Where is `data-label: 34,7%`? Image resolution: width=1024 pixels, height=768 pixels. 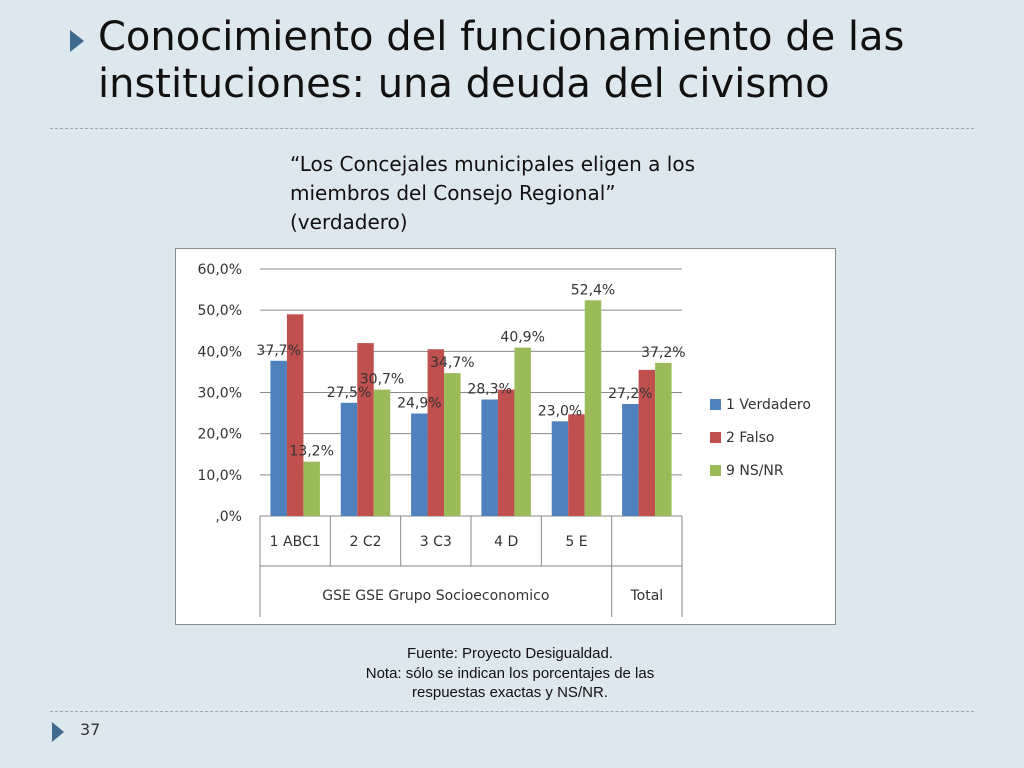 data-label: 34,7% is located at coordinates (452, 363).